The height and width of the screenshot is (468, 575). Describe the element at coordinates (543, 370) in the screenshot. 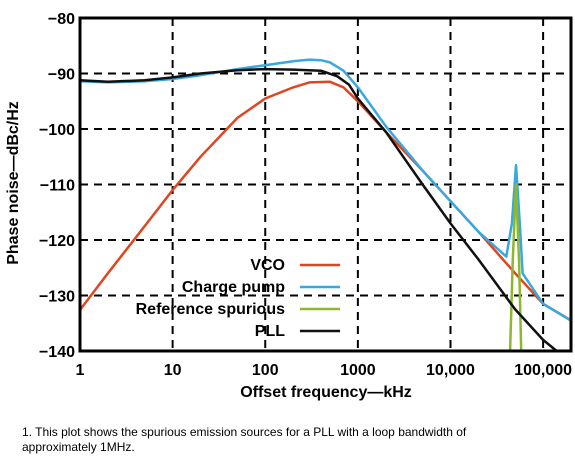

I see `x-tick-label: 100,000` at that location.